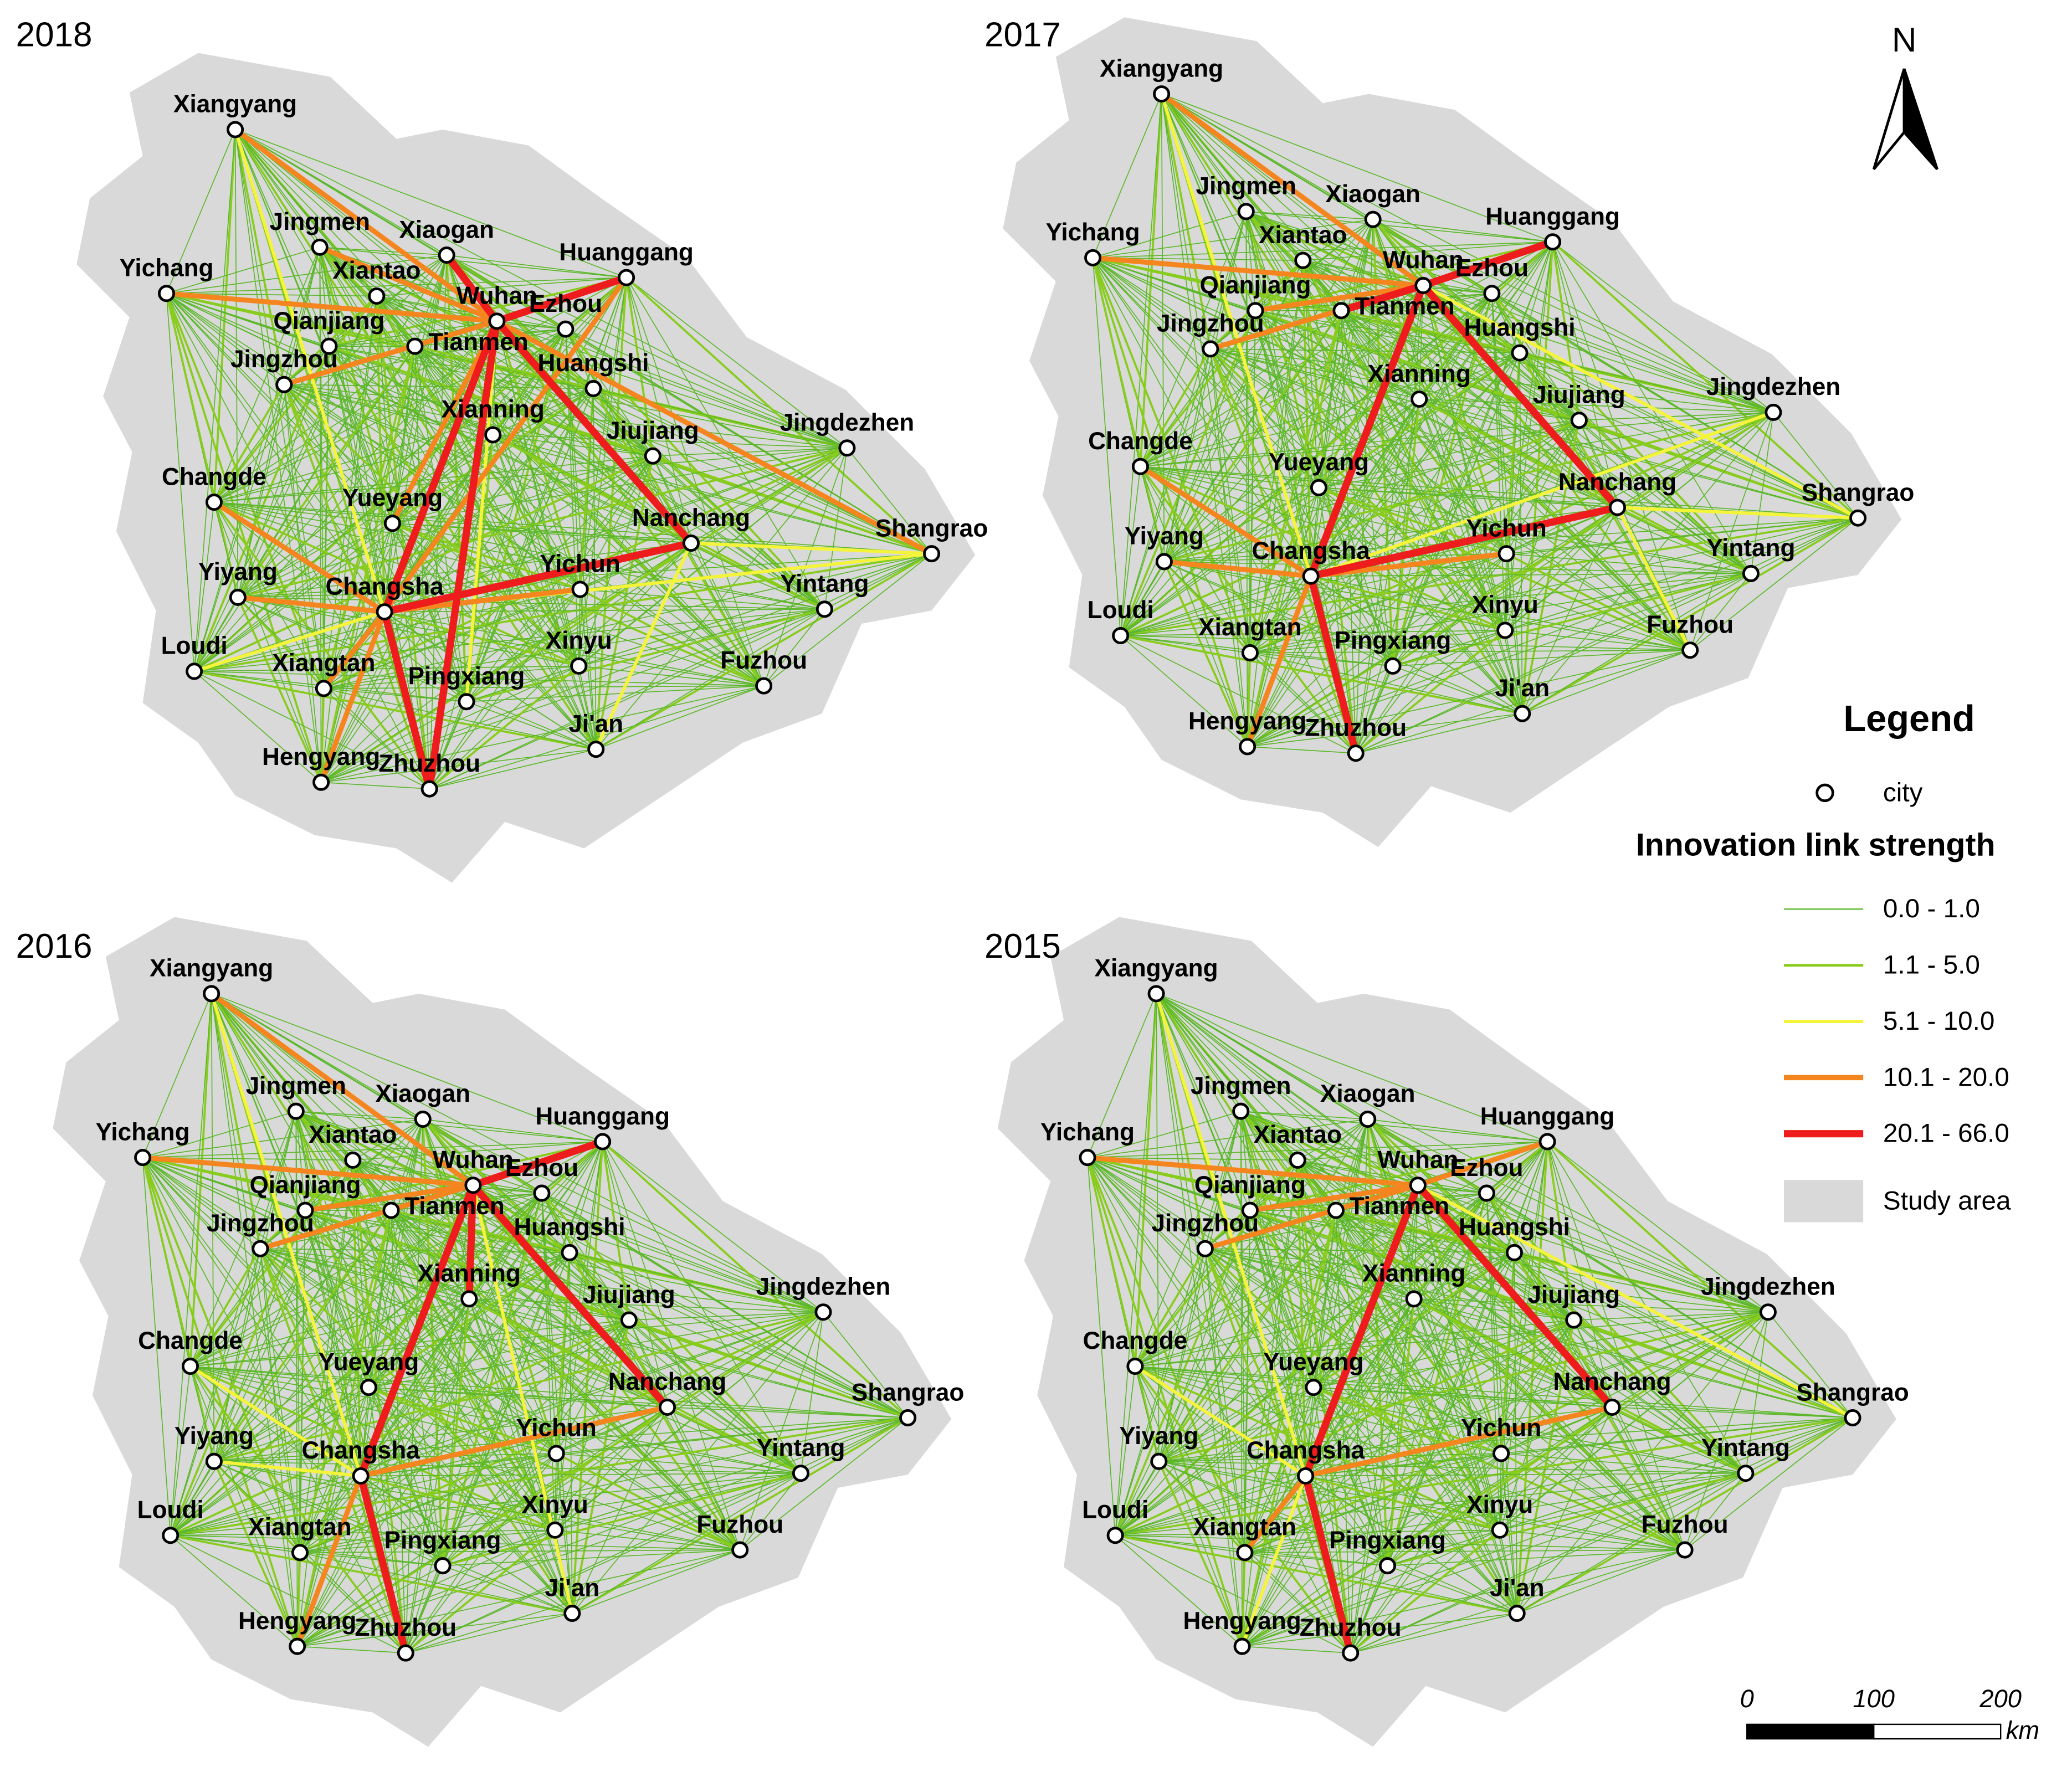 This screenshot has height=1772, width=2072. Describe the element at coordinates (214, 1436) in the screenshot. I see `city-label: Yiyang` at that location.